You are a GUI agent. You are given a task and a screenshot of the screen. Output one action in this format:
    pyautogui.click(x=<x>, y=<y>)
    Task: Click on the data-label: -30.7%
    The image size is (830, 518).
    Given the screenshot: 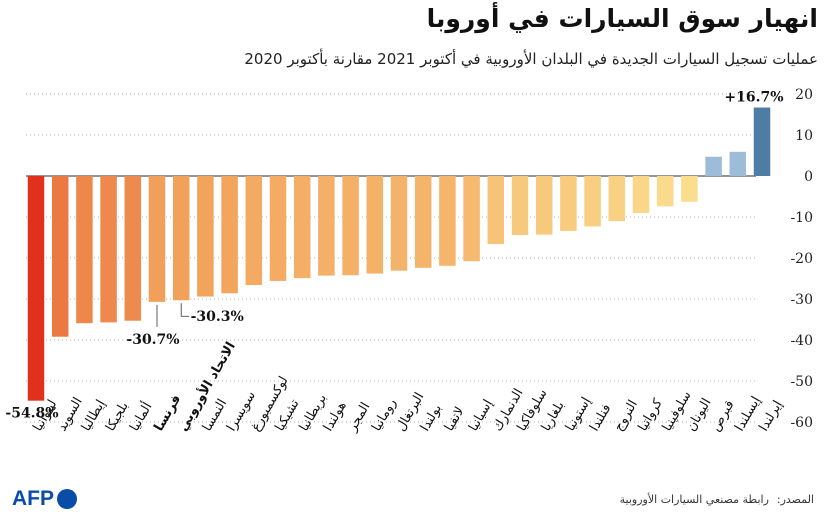 What is the action you would take?
    pyautogui.click(x=152, y=340)
    